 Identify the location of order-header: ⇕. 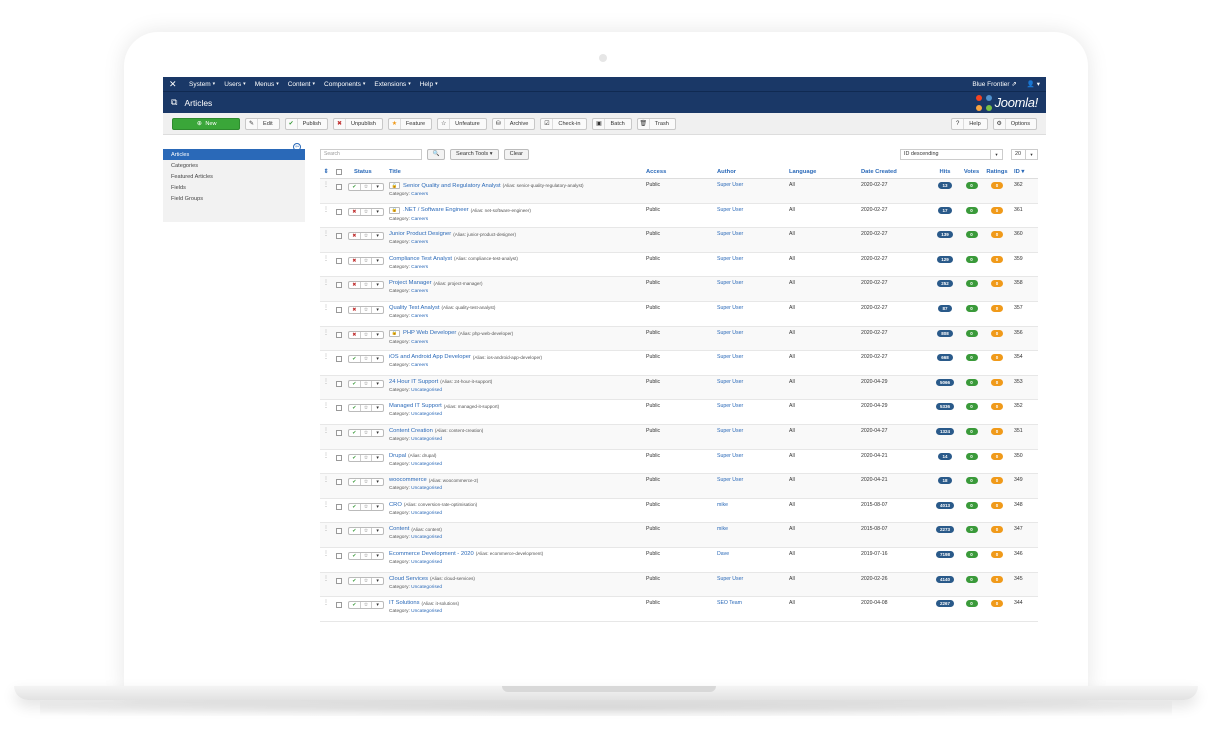
(326, 171).